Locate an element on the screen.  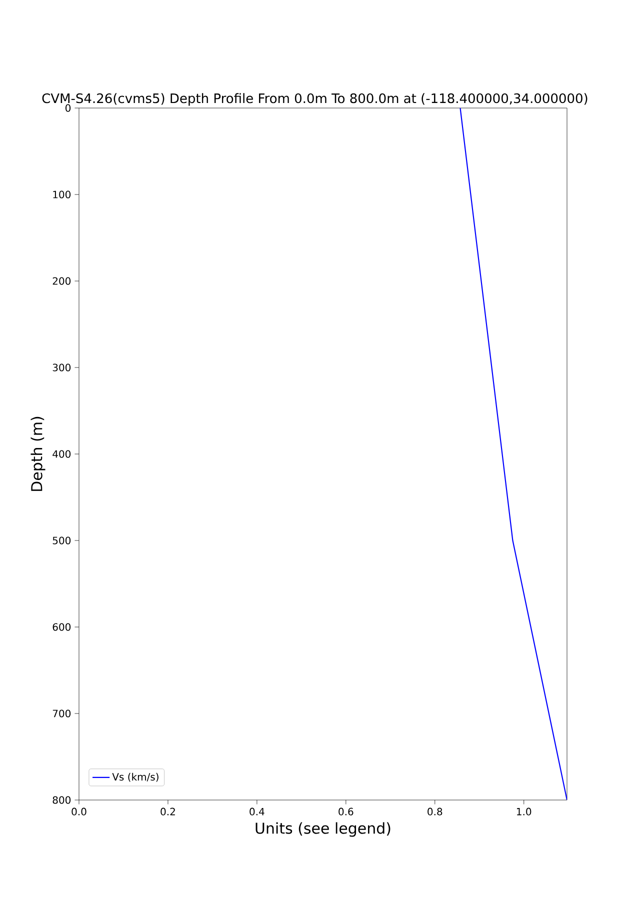
y-tick-label: 600 is located at coordinates (61, 627).